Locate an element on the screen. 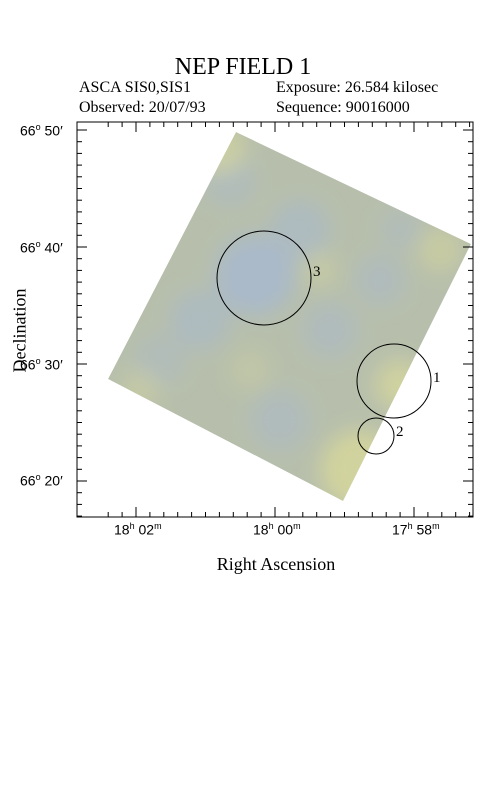 The image size is (486, 792). page-title: NEP FIELD 1 is located at coordinates (243, 67).